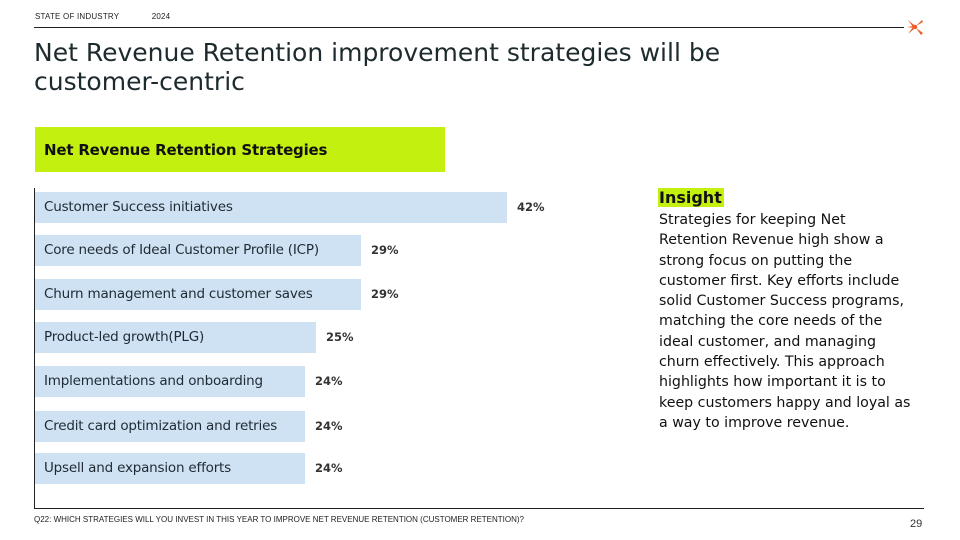 The image size is (960, 540). I want to click on bar-category-label: Upsell and expansion efforts, so click(137, 468).